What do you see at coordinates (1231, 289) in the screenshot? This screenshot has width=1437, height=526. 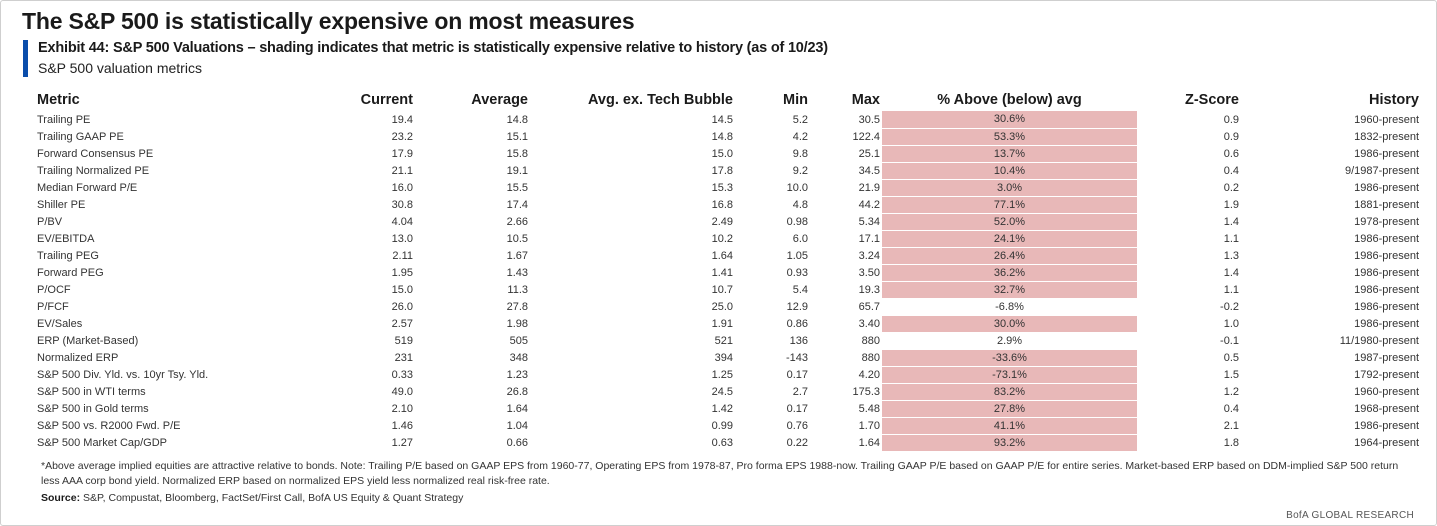 I see `cell-zscore: 1.1` at bounding box center [1231, 289].